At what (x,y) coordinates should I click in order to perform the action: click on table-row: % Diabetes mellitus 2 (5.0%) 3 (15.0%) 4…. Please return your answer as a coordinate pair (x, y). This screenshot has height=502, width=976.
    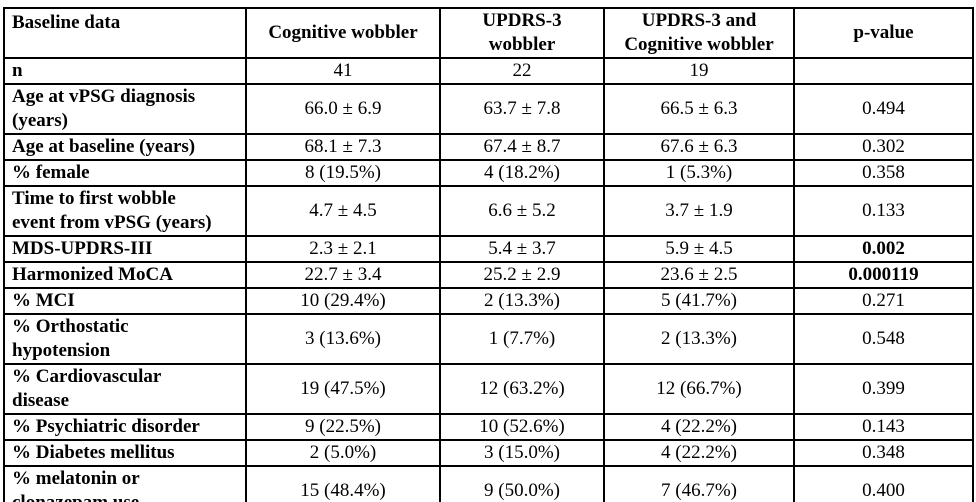
    Looking at the image, I should click on (488, 453).